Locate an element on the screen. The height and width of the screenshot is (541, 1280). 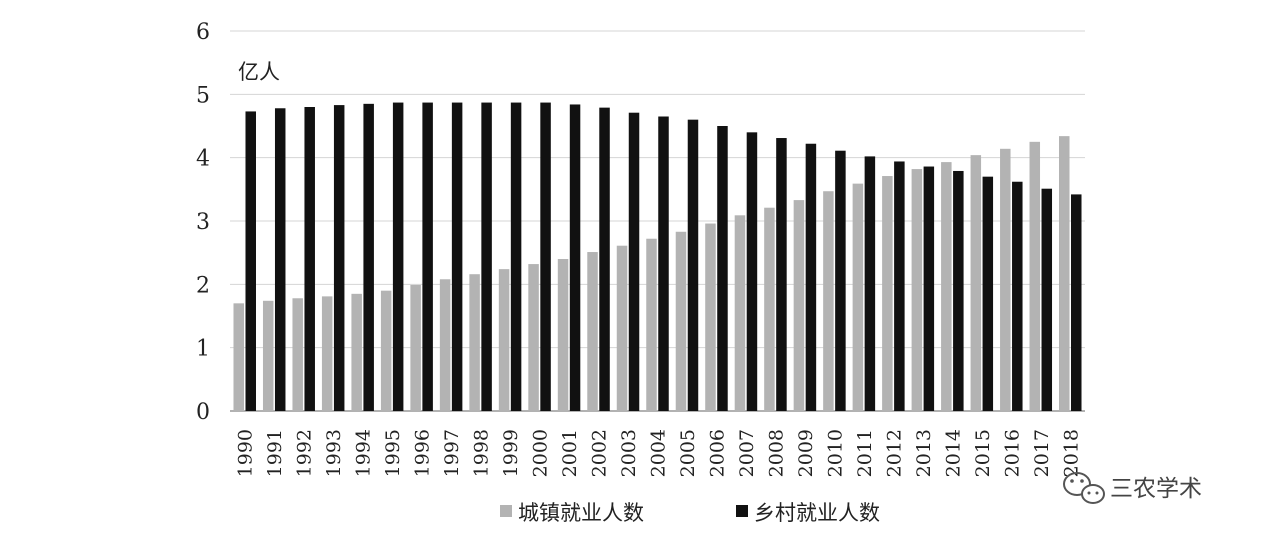
y-axis-unit-label: 亿人 is located at coordinates (259, 72).